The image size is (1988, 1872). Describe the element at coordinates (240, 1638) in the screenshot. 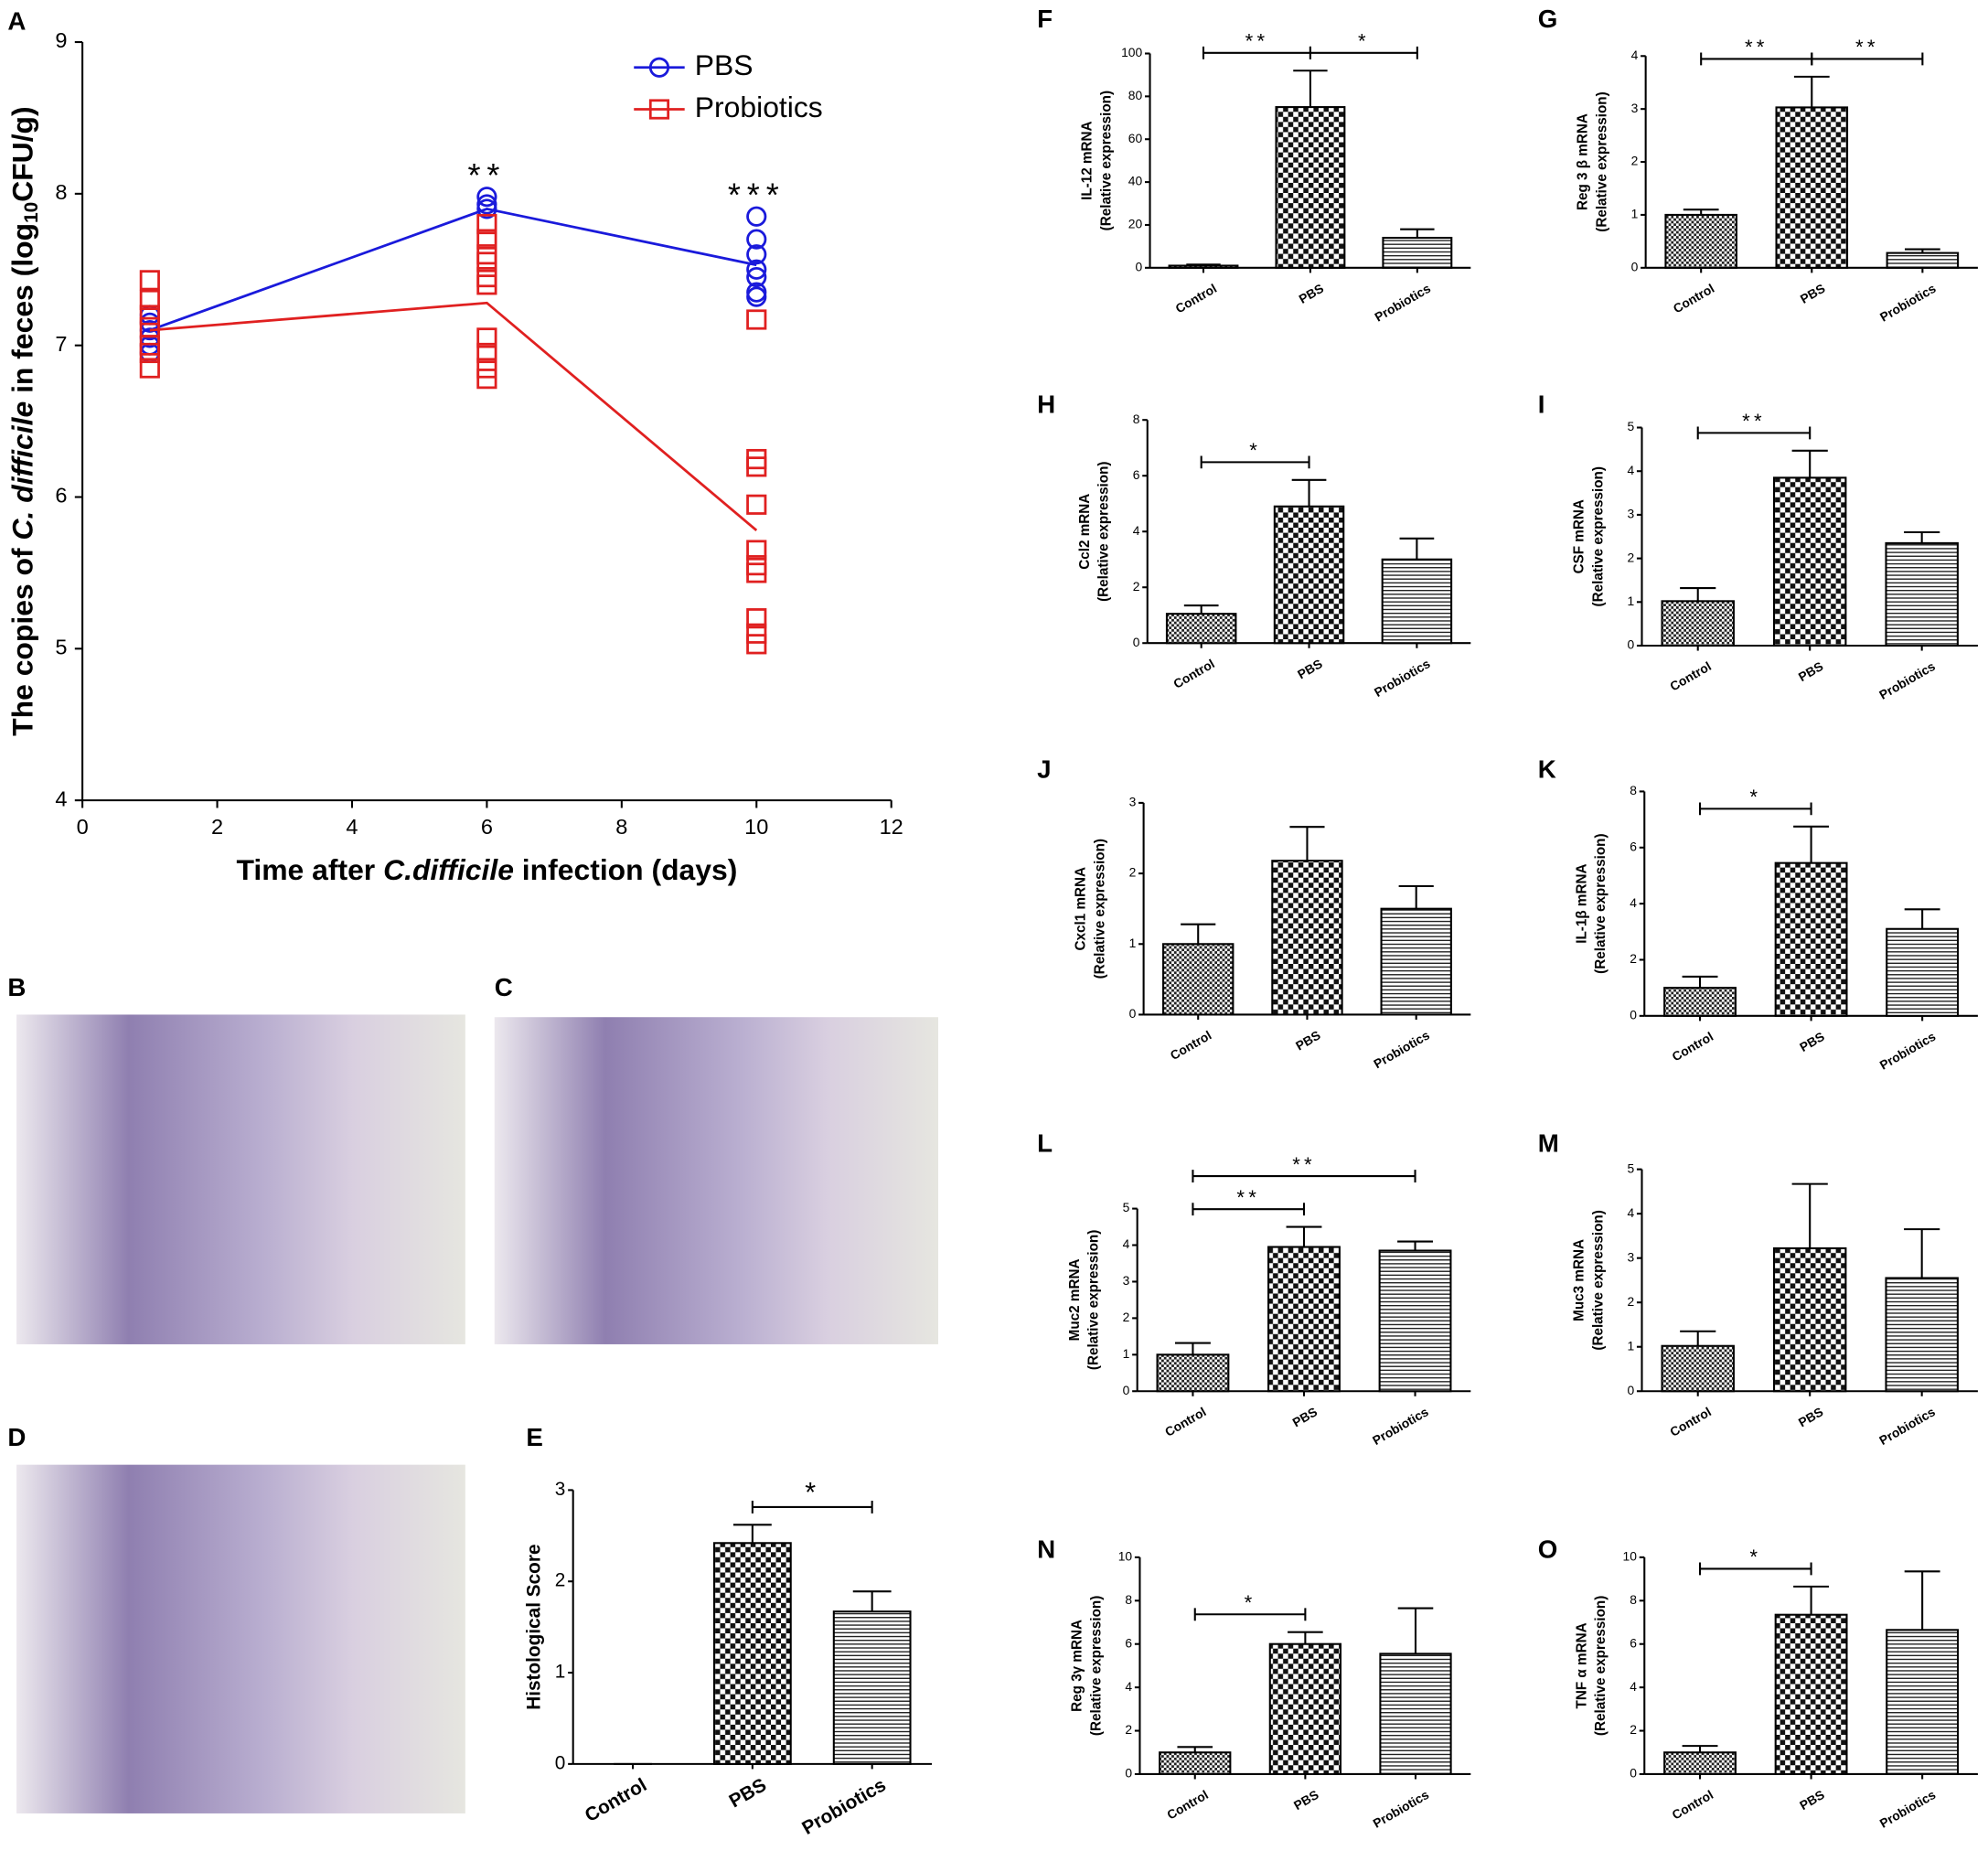

I see `histology-image` at that location.